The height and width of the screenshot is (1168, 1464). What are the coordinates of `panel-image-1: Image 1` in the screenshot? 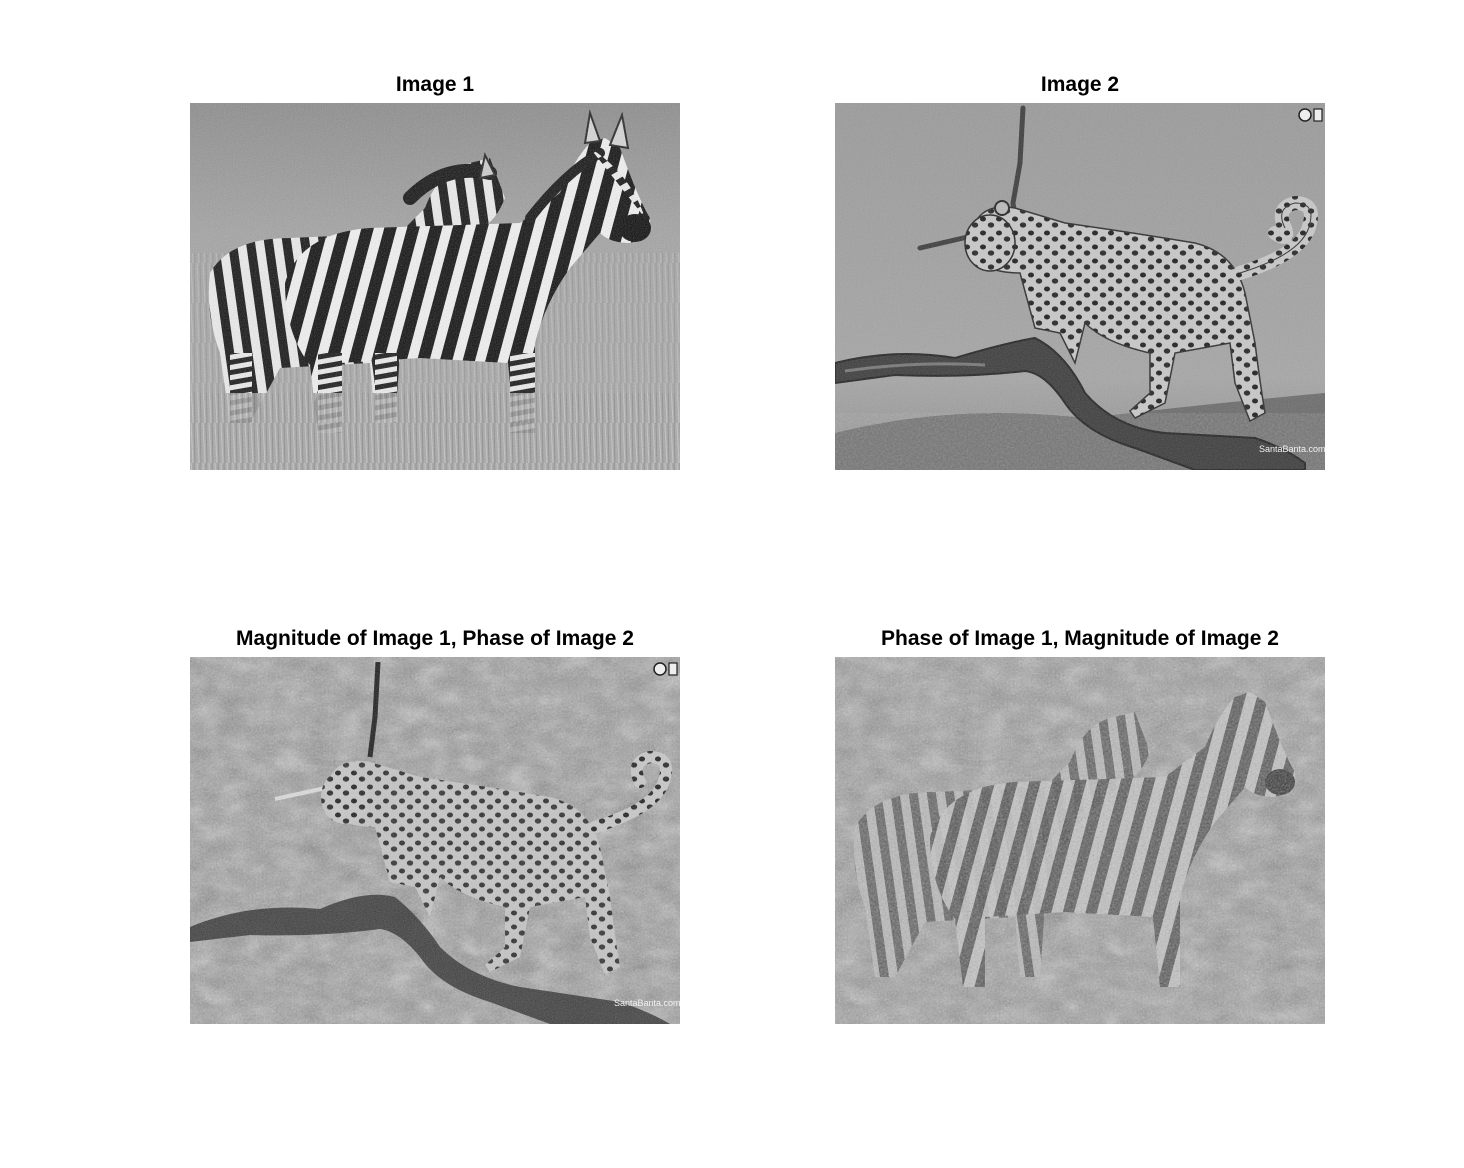 It's located at (435, 271).